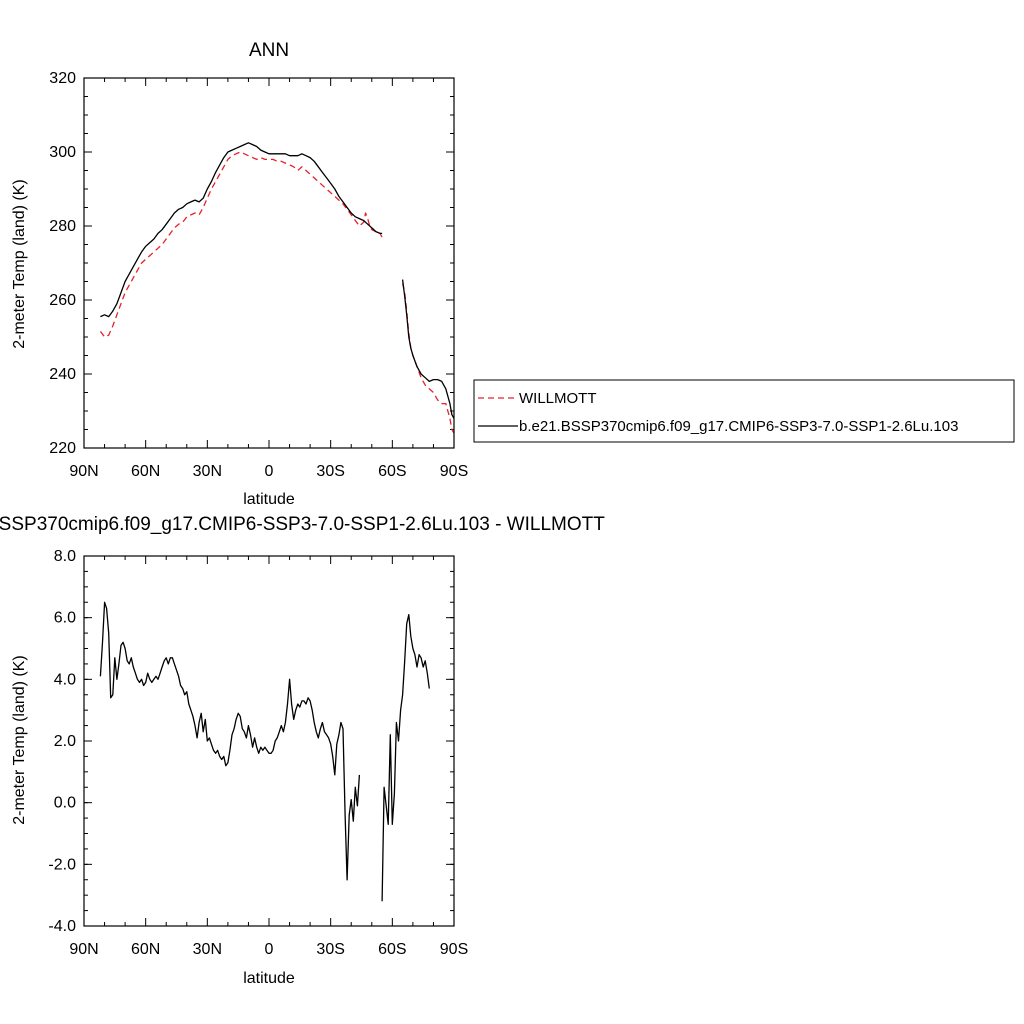  What do you see at coordinates (269, 978) in the screenshot?
I see `bottom-x-axis-title: latitude` at bounding box center [269, 978].